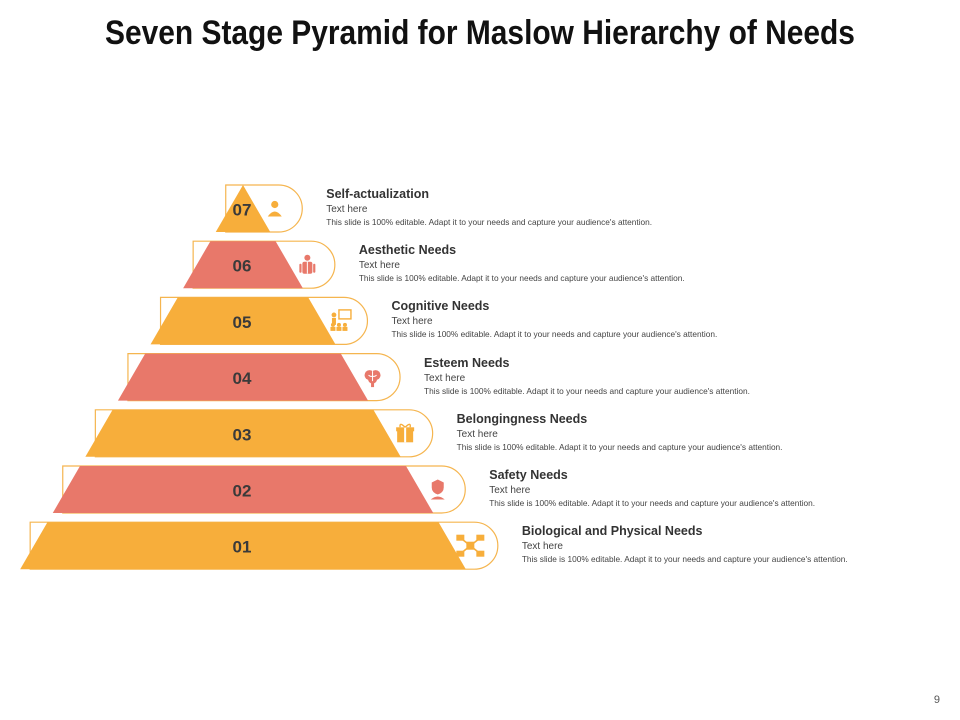  Describe the element at coordinates (470, 545) in the screenshot. I see `network-icon` at that location.